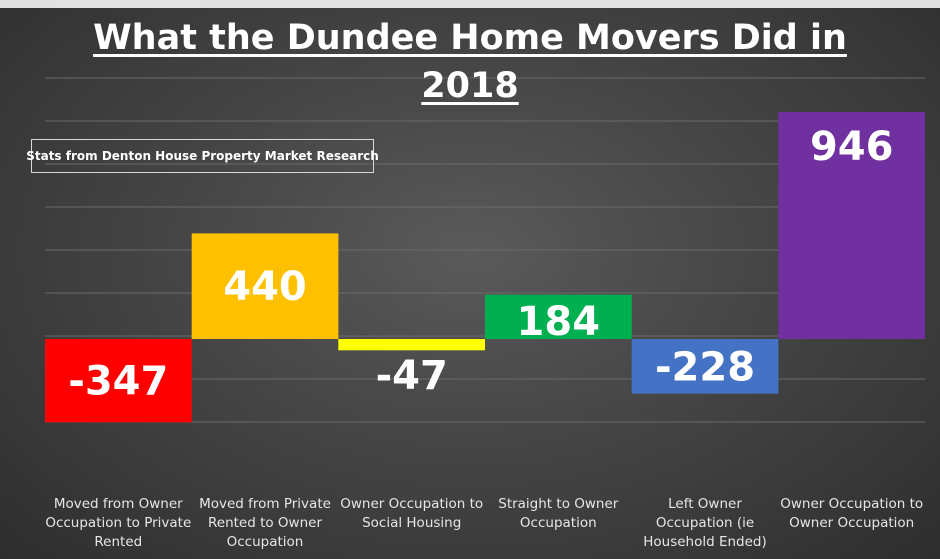  Describe the element at coordinates (470, 4) in the screenshot. I see `top-strip` at that location.